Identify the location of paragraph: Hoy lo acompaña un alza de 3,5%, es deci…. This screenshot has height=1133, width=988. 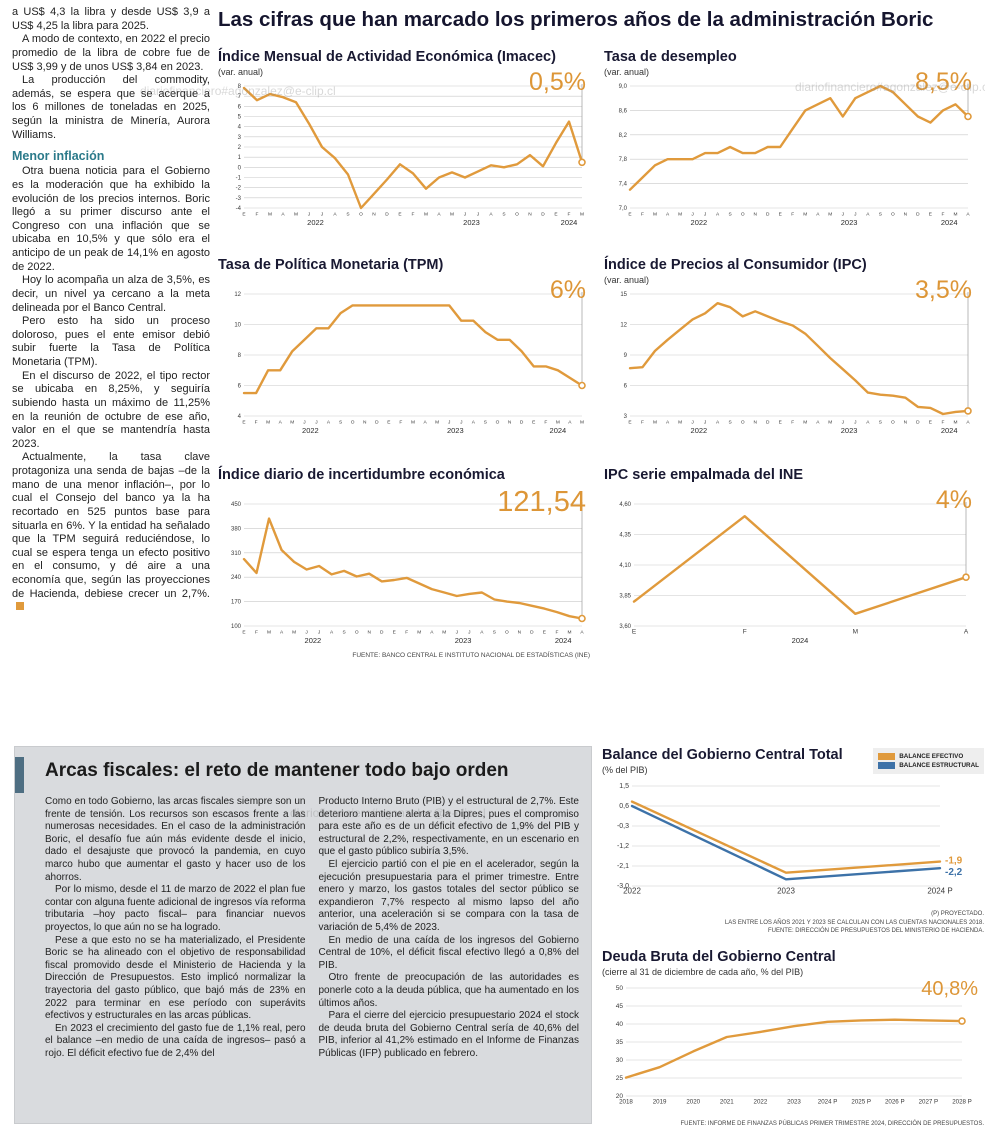
(111, 294).